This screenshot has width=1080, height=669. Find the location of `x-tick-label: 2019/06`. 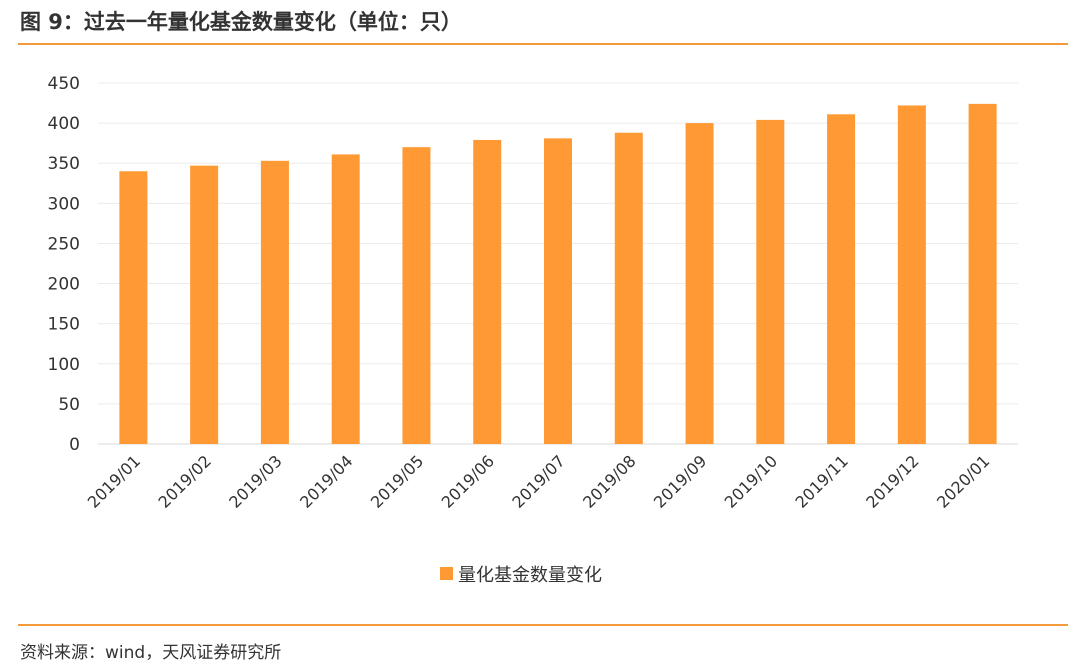

x-tick-label: 2019/06 is located at coordinates (468, 481).